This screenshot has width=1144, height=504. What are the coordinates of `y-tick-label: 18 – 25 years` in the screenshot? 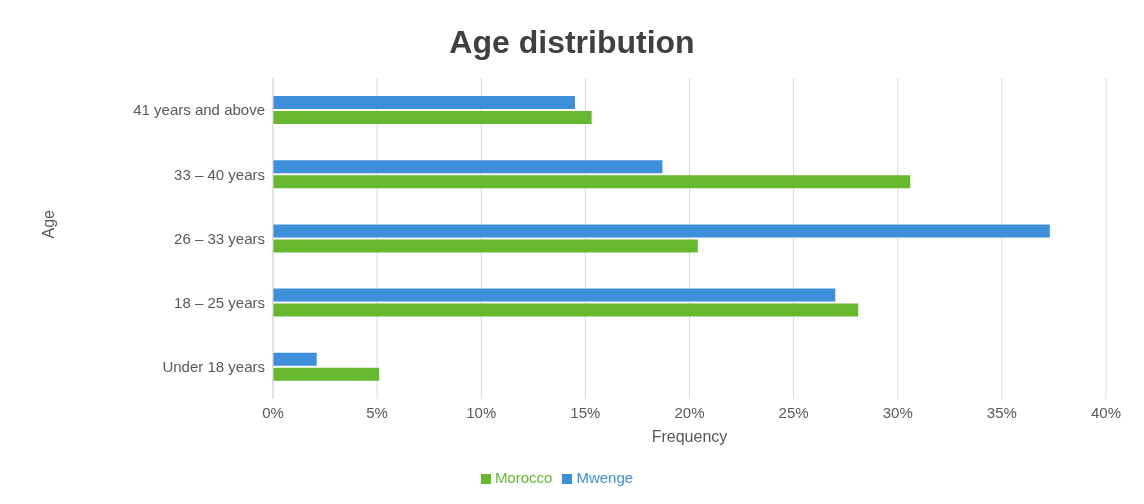 It's located at (219, 303).